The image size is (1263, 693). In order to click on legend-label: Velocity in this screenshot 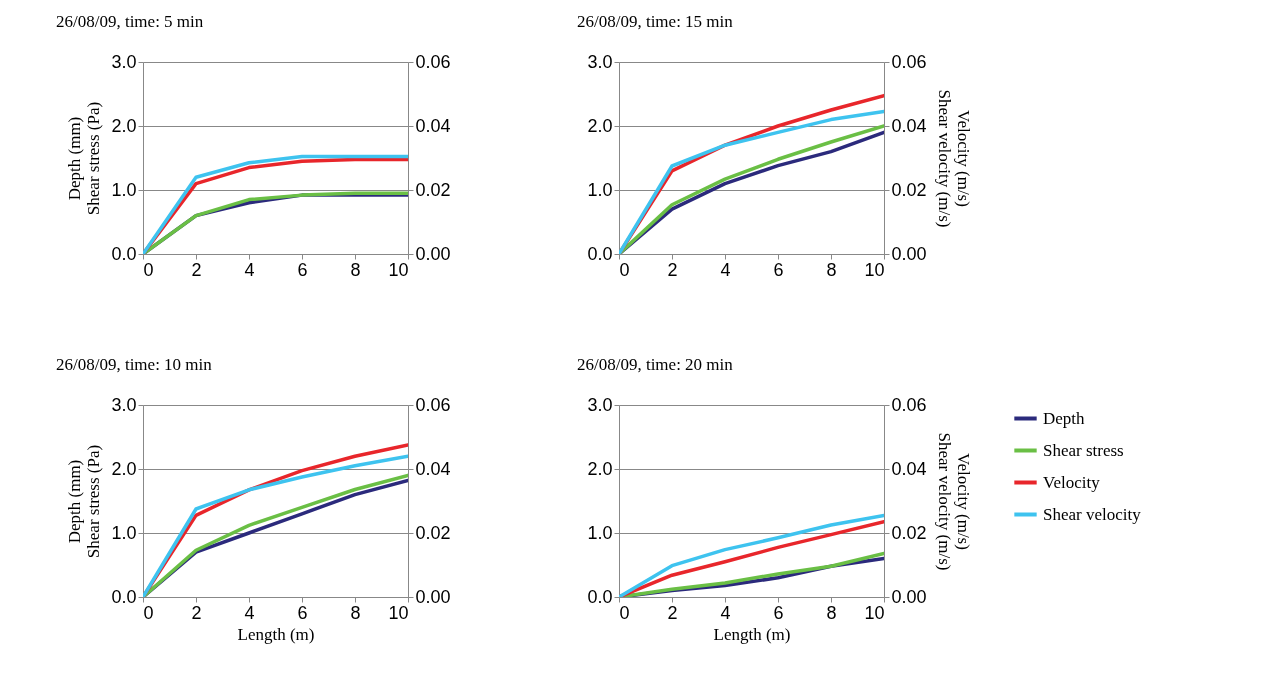, I will do `click(1072, 482)`.